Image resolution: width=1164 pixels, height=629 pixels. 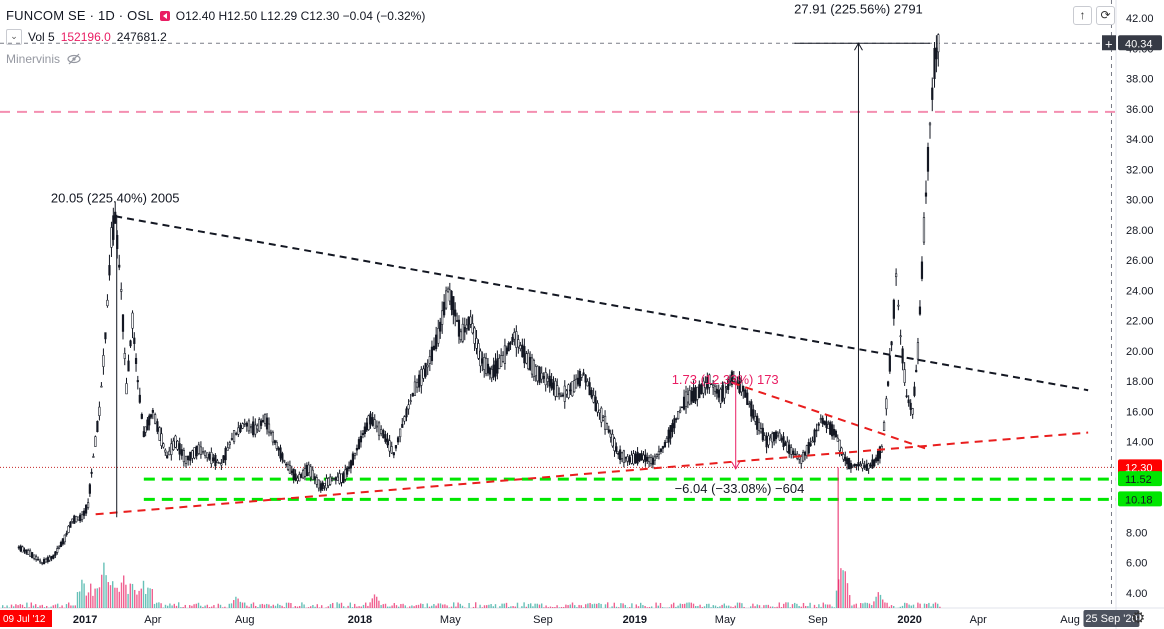 I want to click on indicator-label: Minervinis, so click(x=33, y=59).